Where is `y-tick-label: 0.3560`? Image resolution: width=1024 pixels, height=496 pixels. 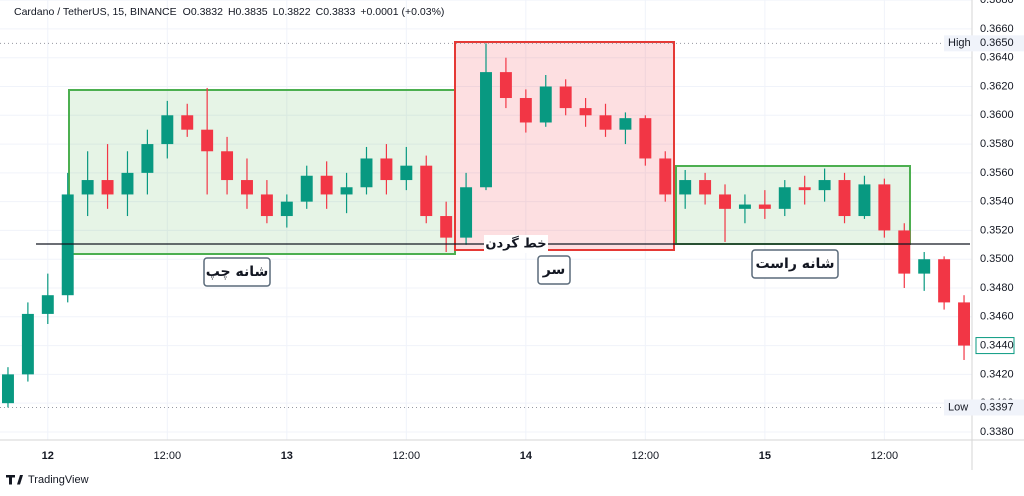 y-tick-label: 0.3560 is located at coordinates (997, 173).